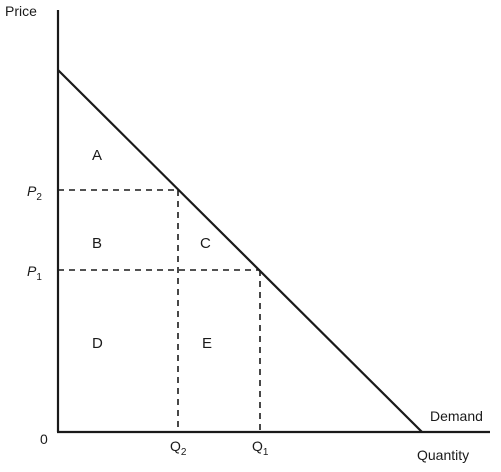  I want to click on q1-label-base: Q, so click(257, 446).